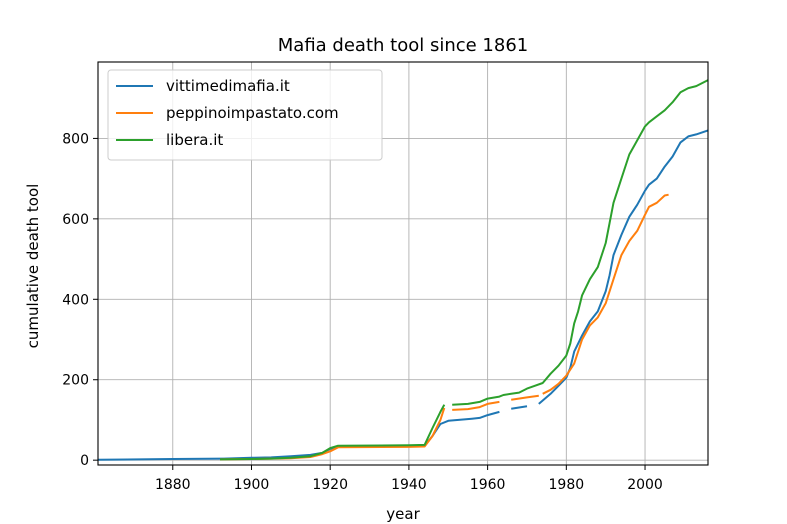 The width and height of the screenshot is (787, 524). What do you see at coordinates (33, 266) in the screenshot?
I see `y-axis-label: cumulative death tool` at bounding box center [33, 266].